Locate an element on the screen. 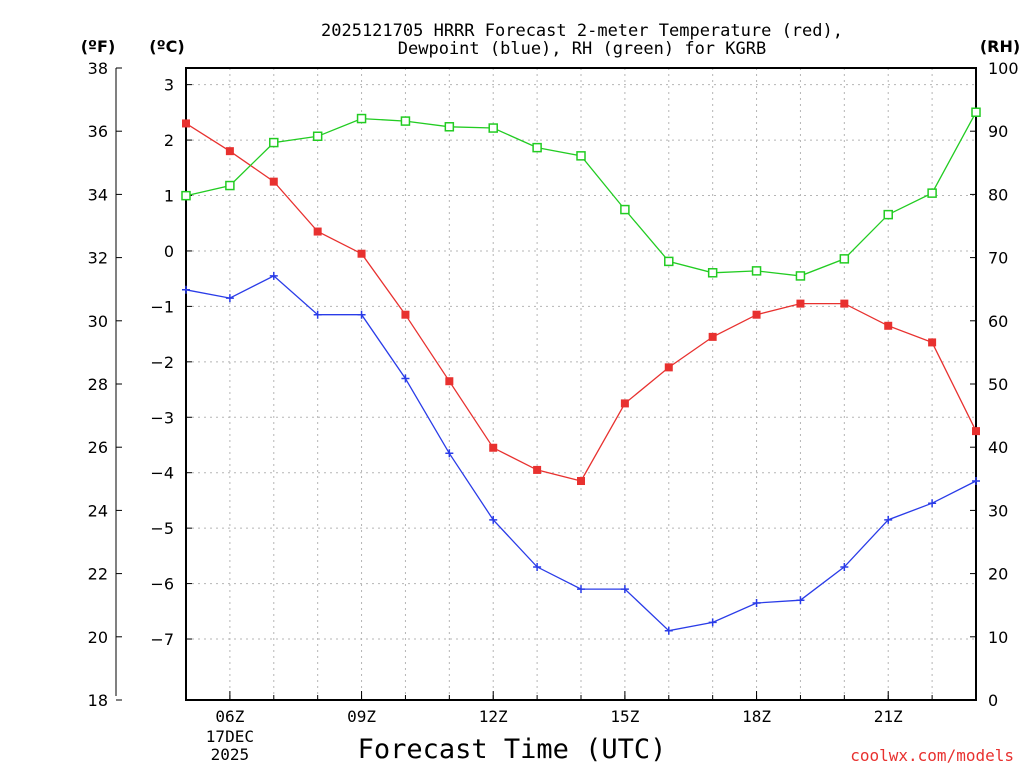 This screenshot has height=768, width=1024. x-axis-title: Forecast Time (UTC) is located at coordinates (512, 749).